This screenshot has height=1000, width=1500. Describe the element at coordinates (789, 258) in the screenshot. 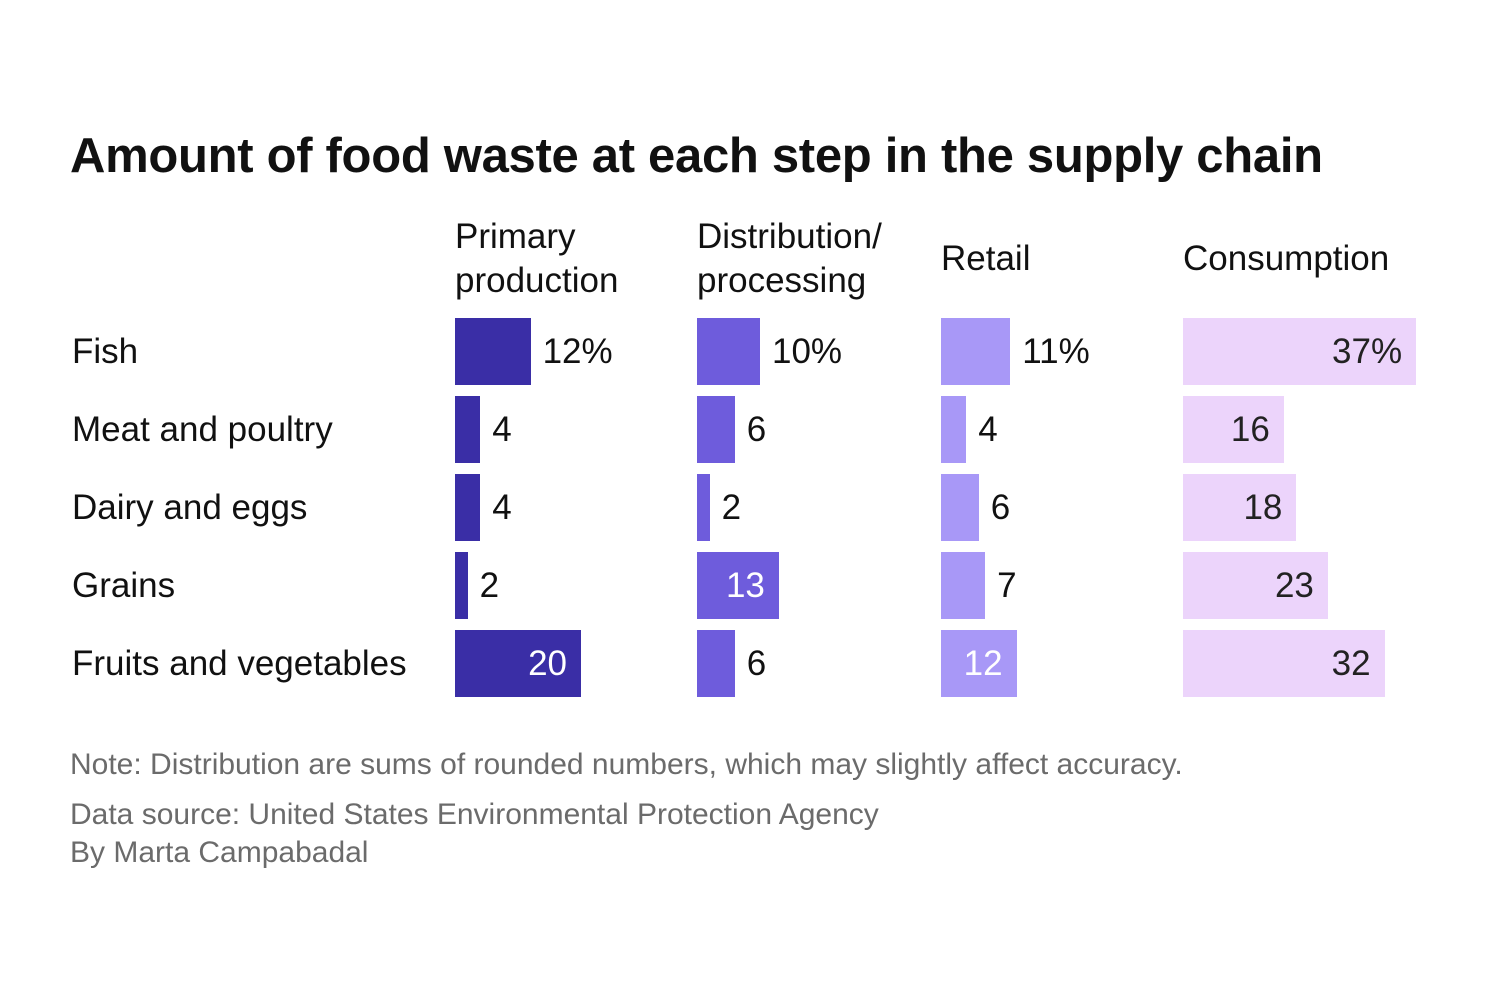

I see `column-header: Distribution/ processing` at that location.